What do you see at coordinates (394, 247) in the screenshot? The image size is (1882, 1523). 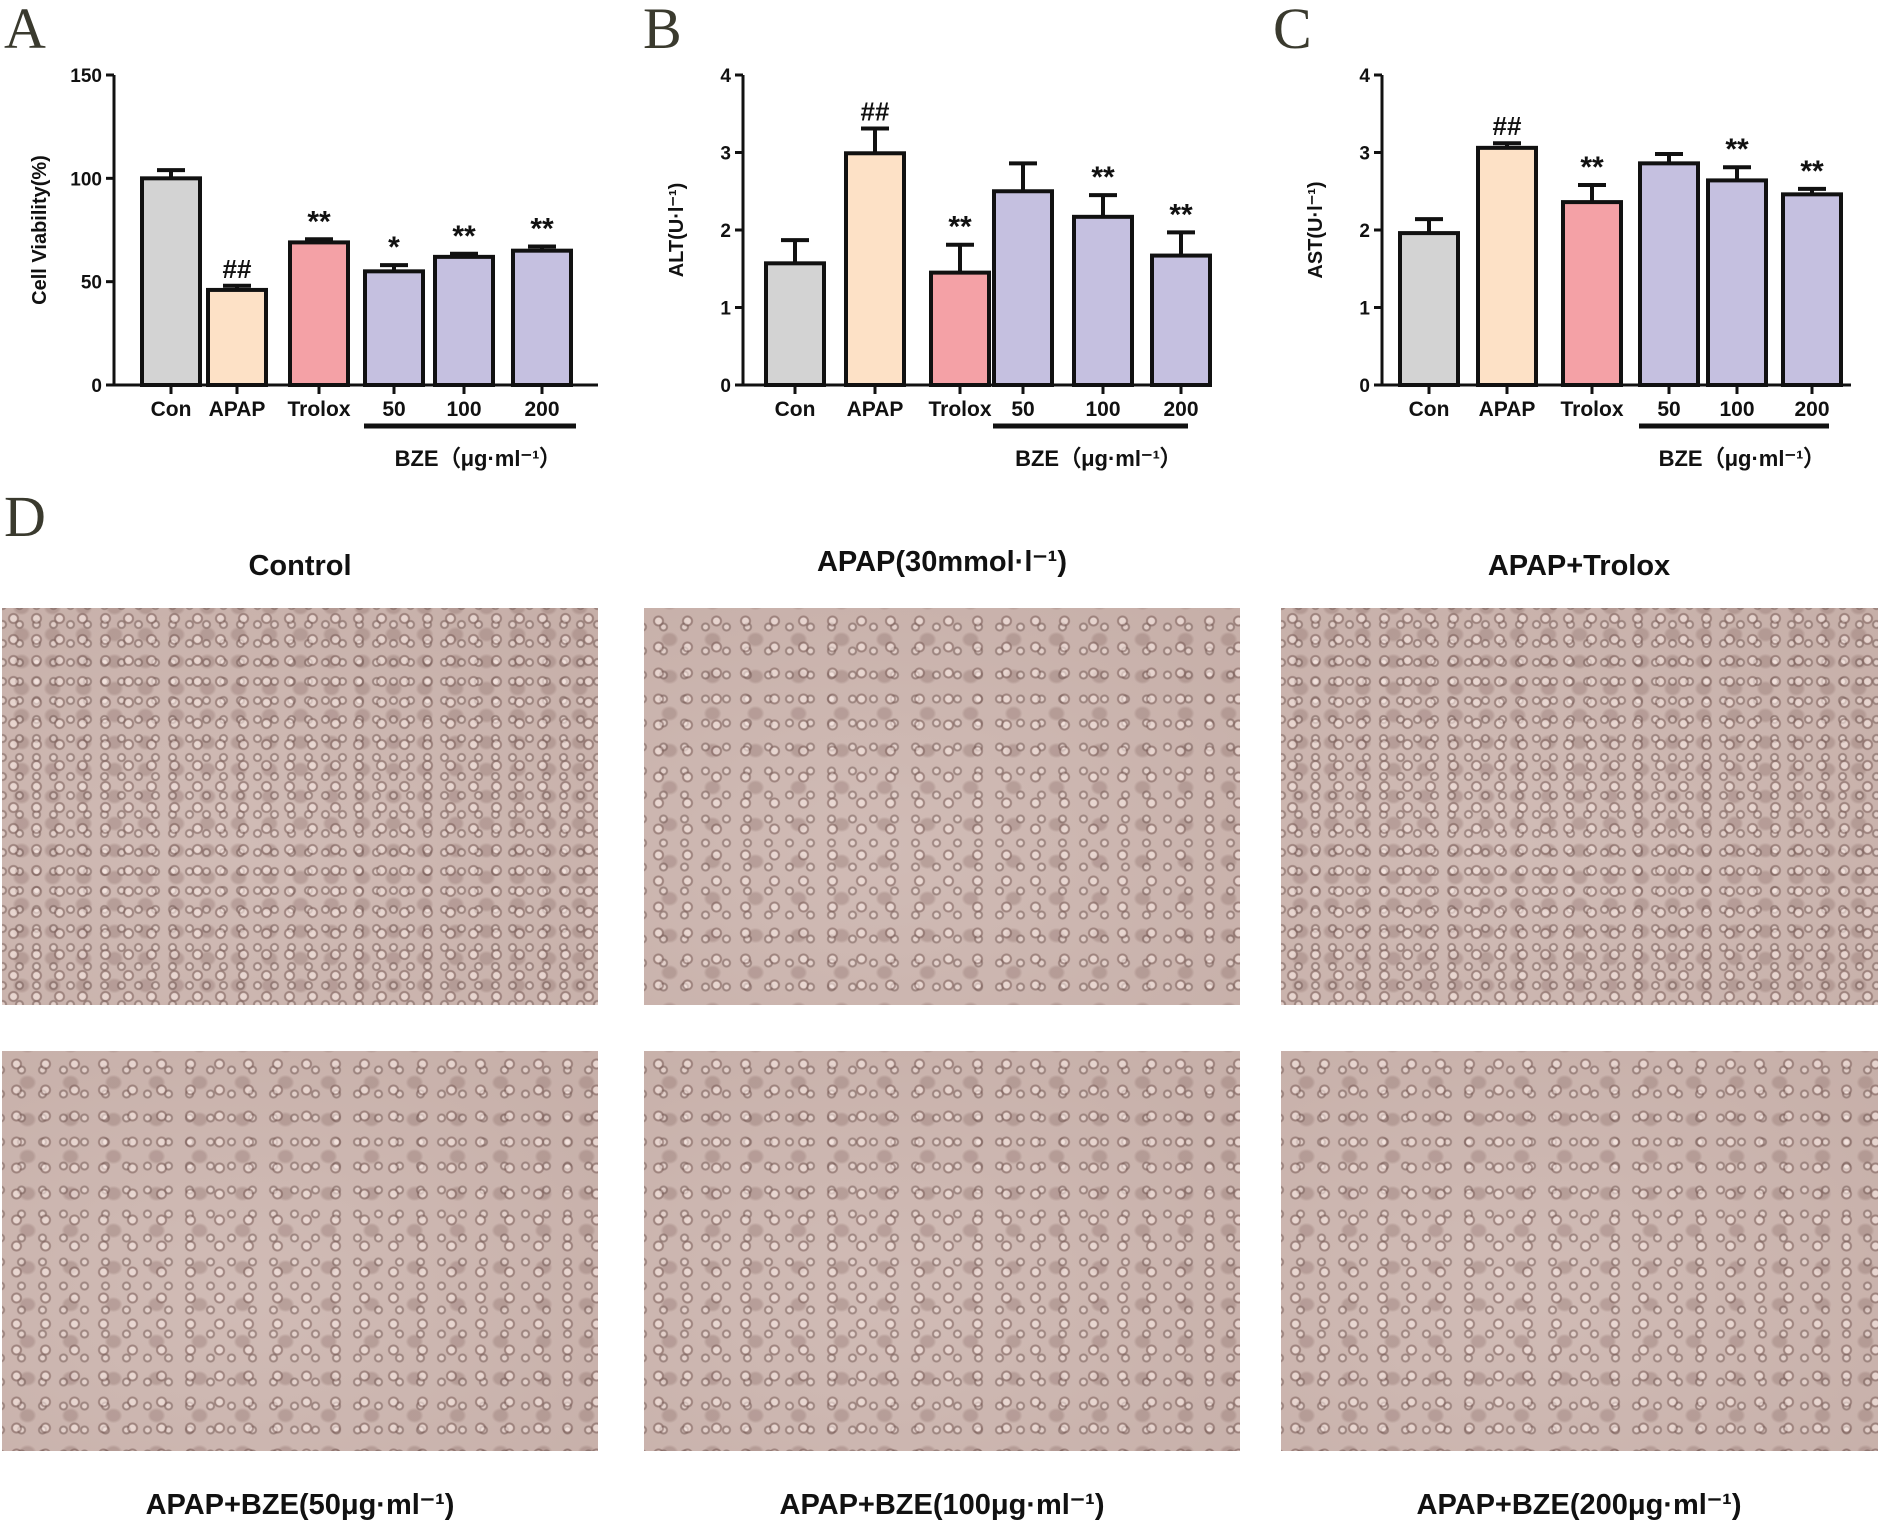 I see `significance-marker: *` at bounding box center [394, 247].